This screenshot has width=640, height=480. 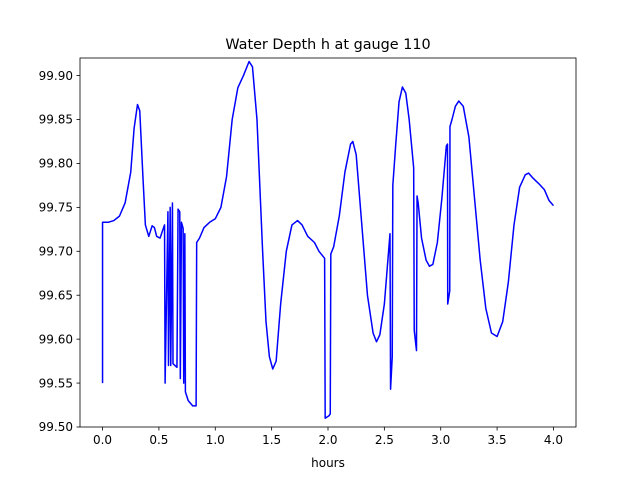 I want to click on y-tick-label: 99.55, so click(x=56, y=383).